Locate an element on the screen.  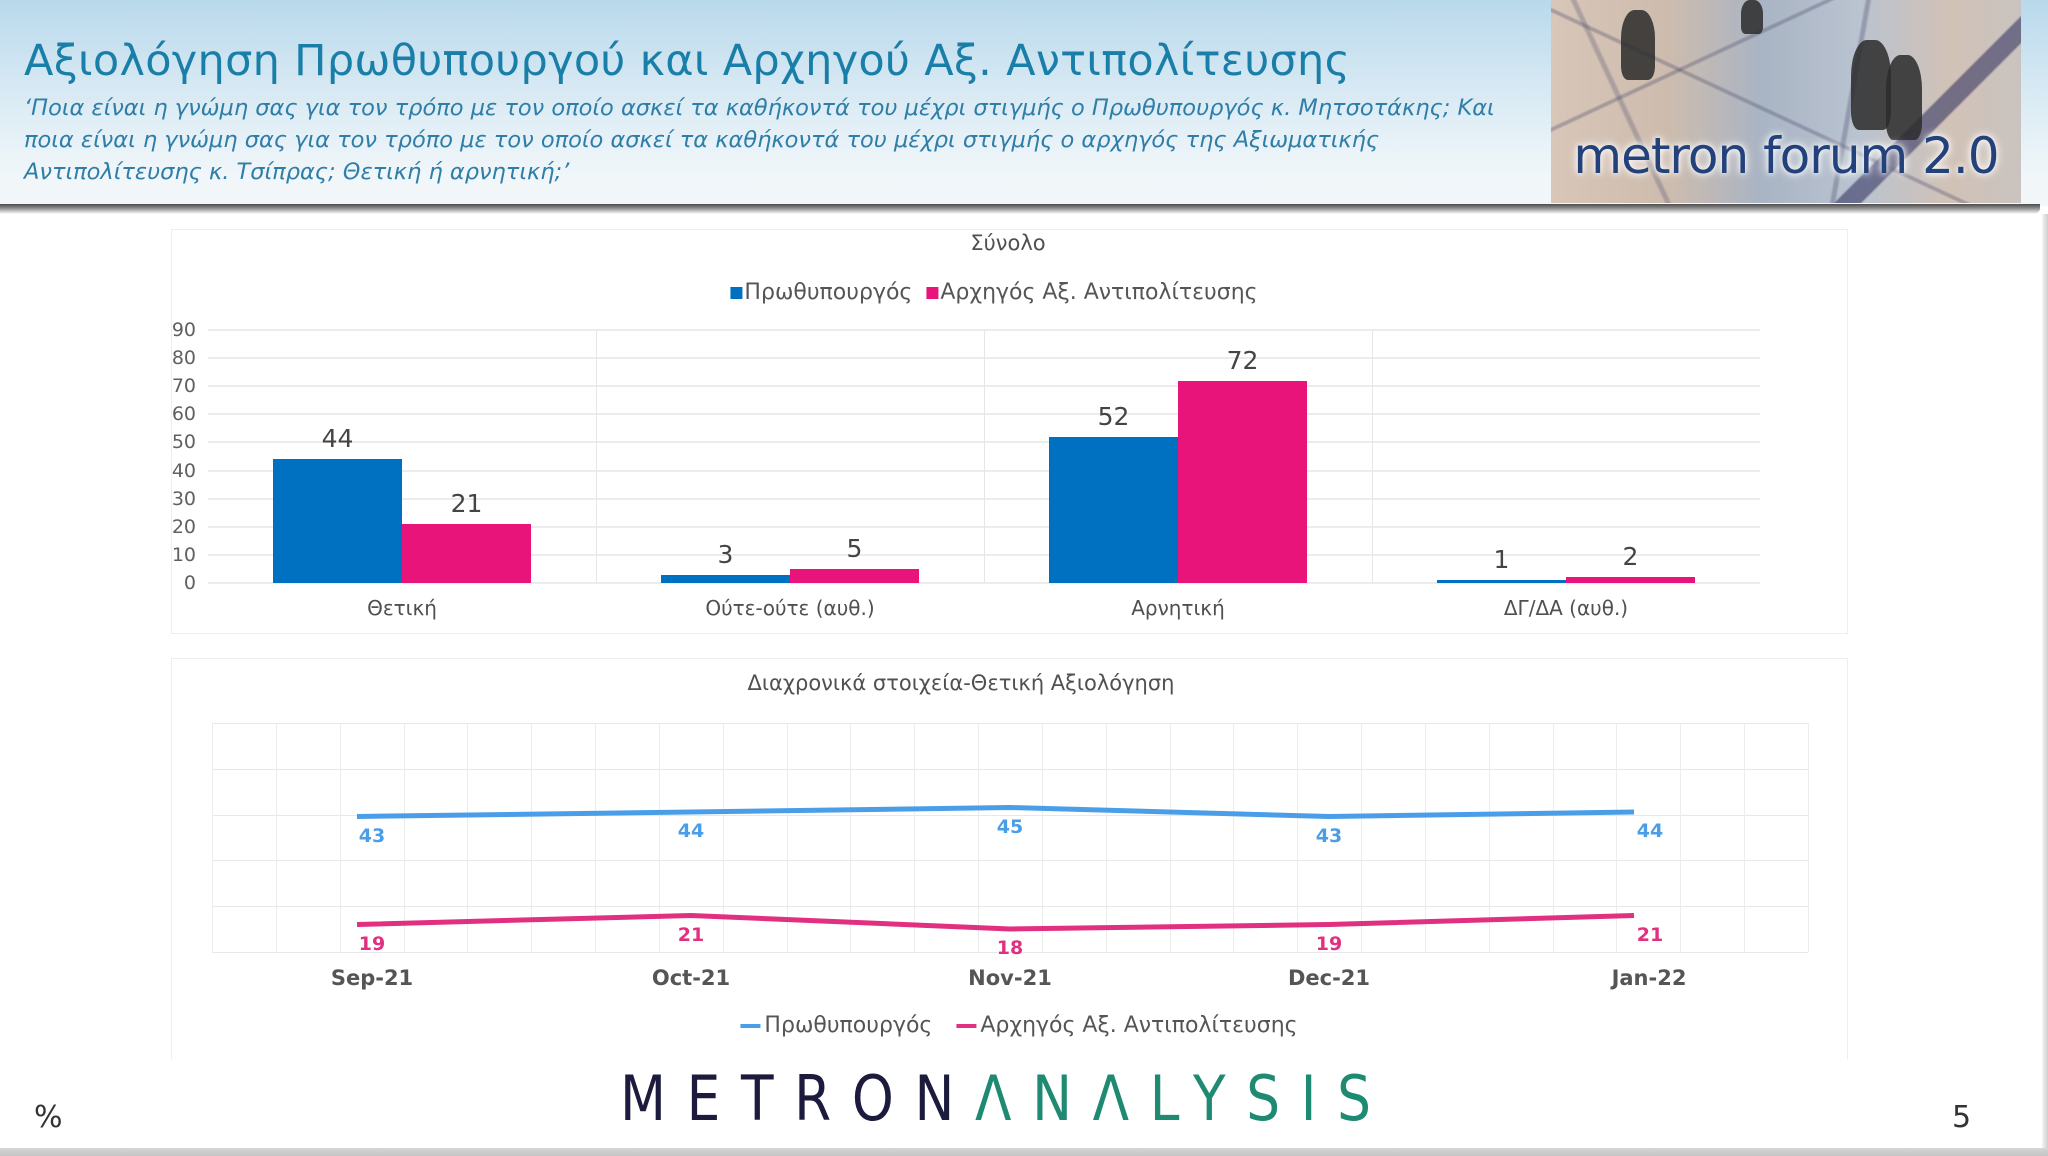
x-month-label: Oct-21 is located at coordinates (691, 978).